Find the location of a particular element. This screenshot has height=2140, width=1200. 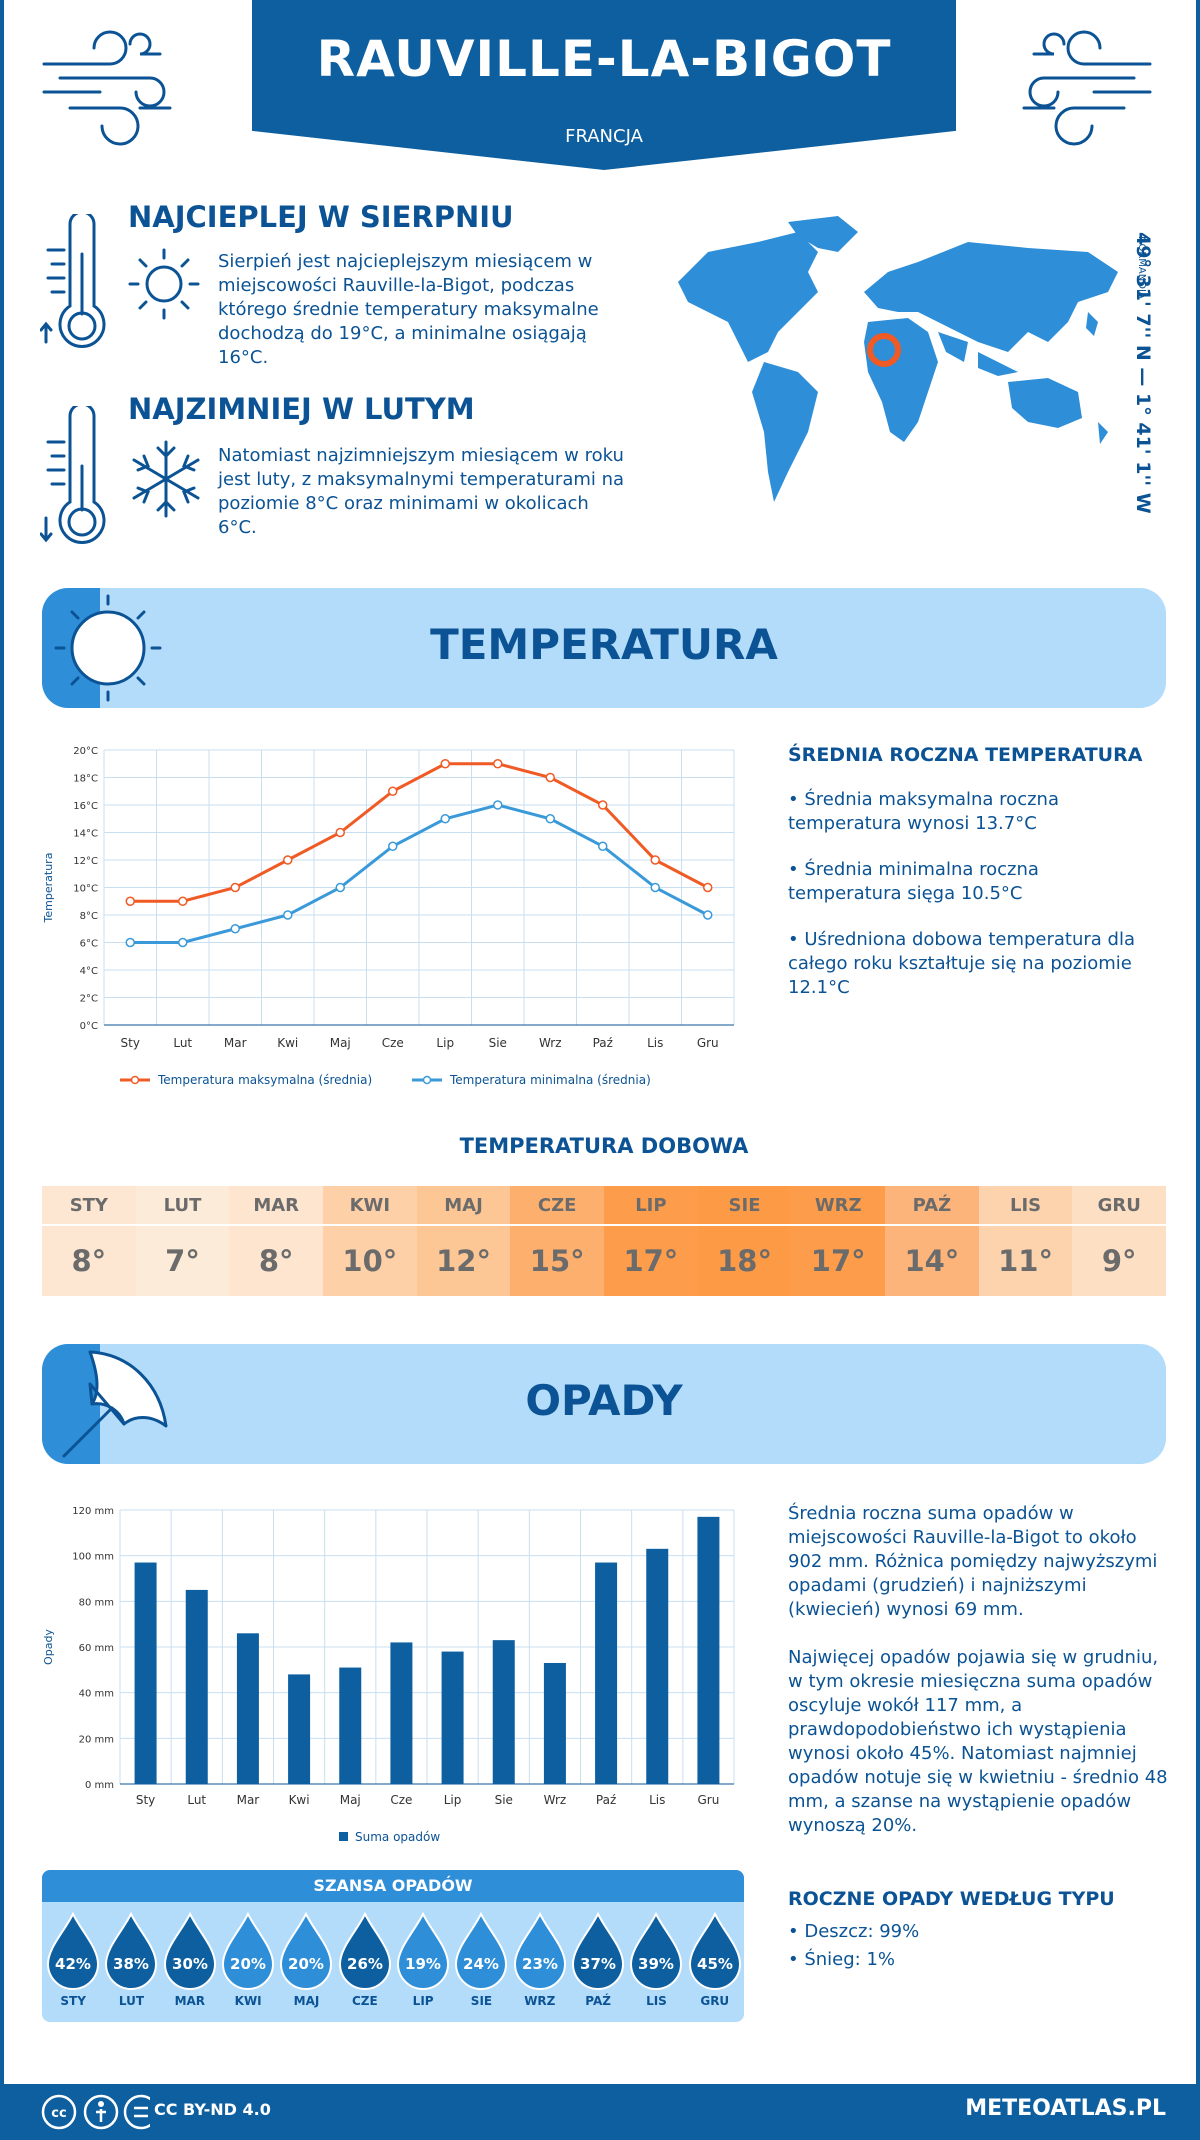

precipitation-chance-month: CZE is located at coordinates (364, 2001).